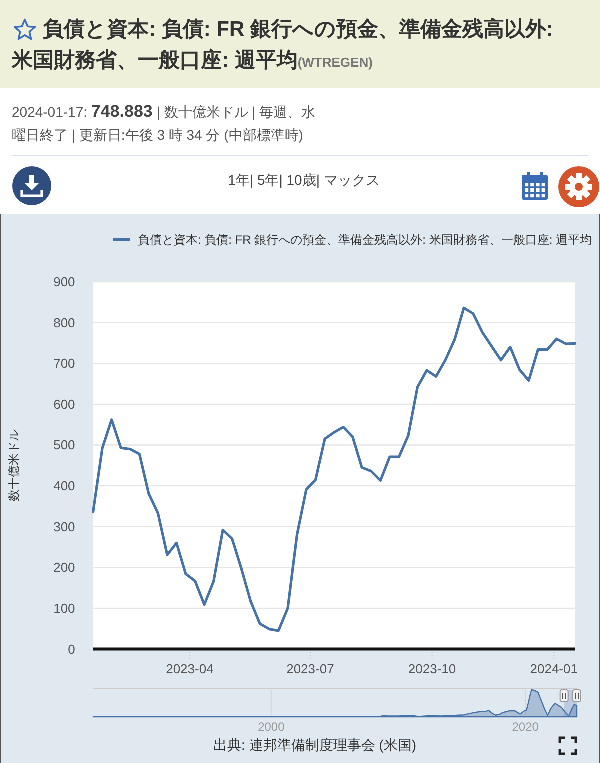 This screenshot has height=763, width=600. What do you see at coordinates (65, 568) in the screenshot?
I see `y-tick-label: 200` at bounding box center [65, 568].